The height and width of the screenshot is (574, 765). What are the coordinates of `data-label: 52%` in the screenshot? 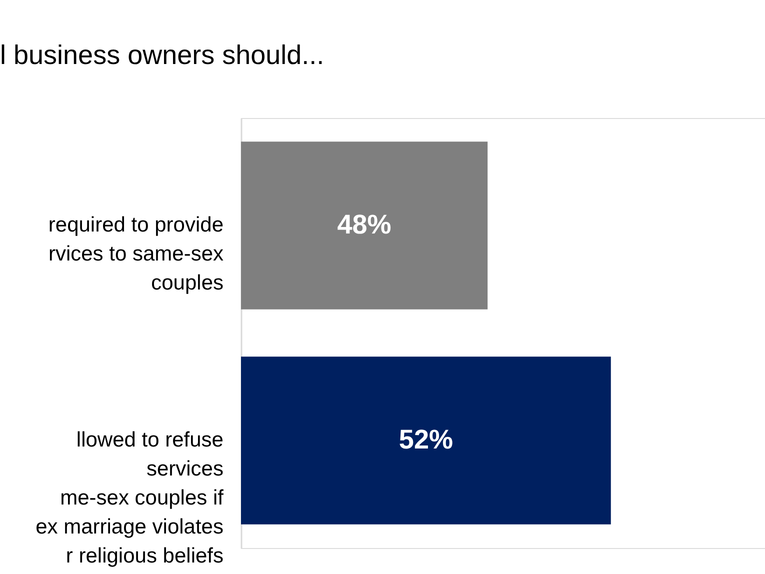 It's located at (425, 439).